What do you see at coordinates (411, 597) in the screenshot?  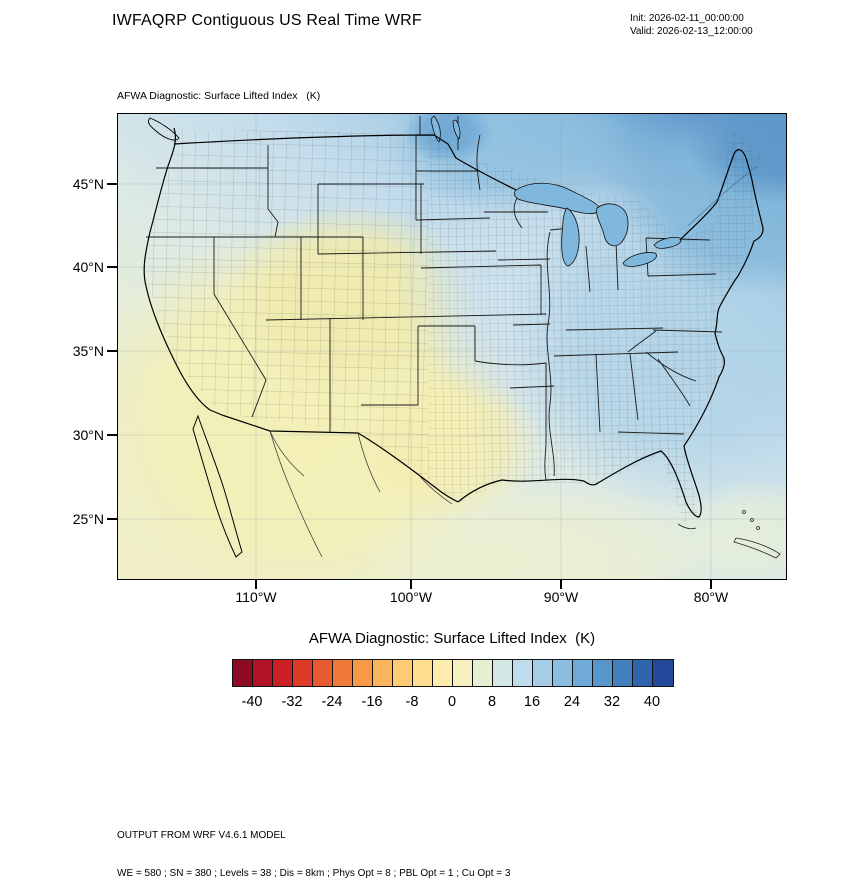 I see `lon-label-100w: 100°W` at bounding box center [411, 597].